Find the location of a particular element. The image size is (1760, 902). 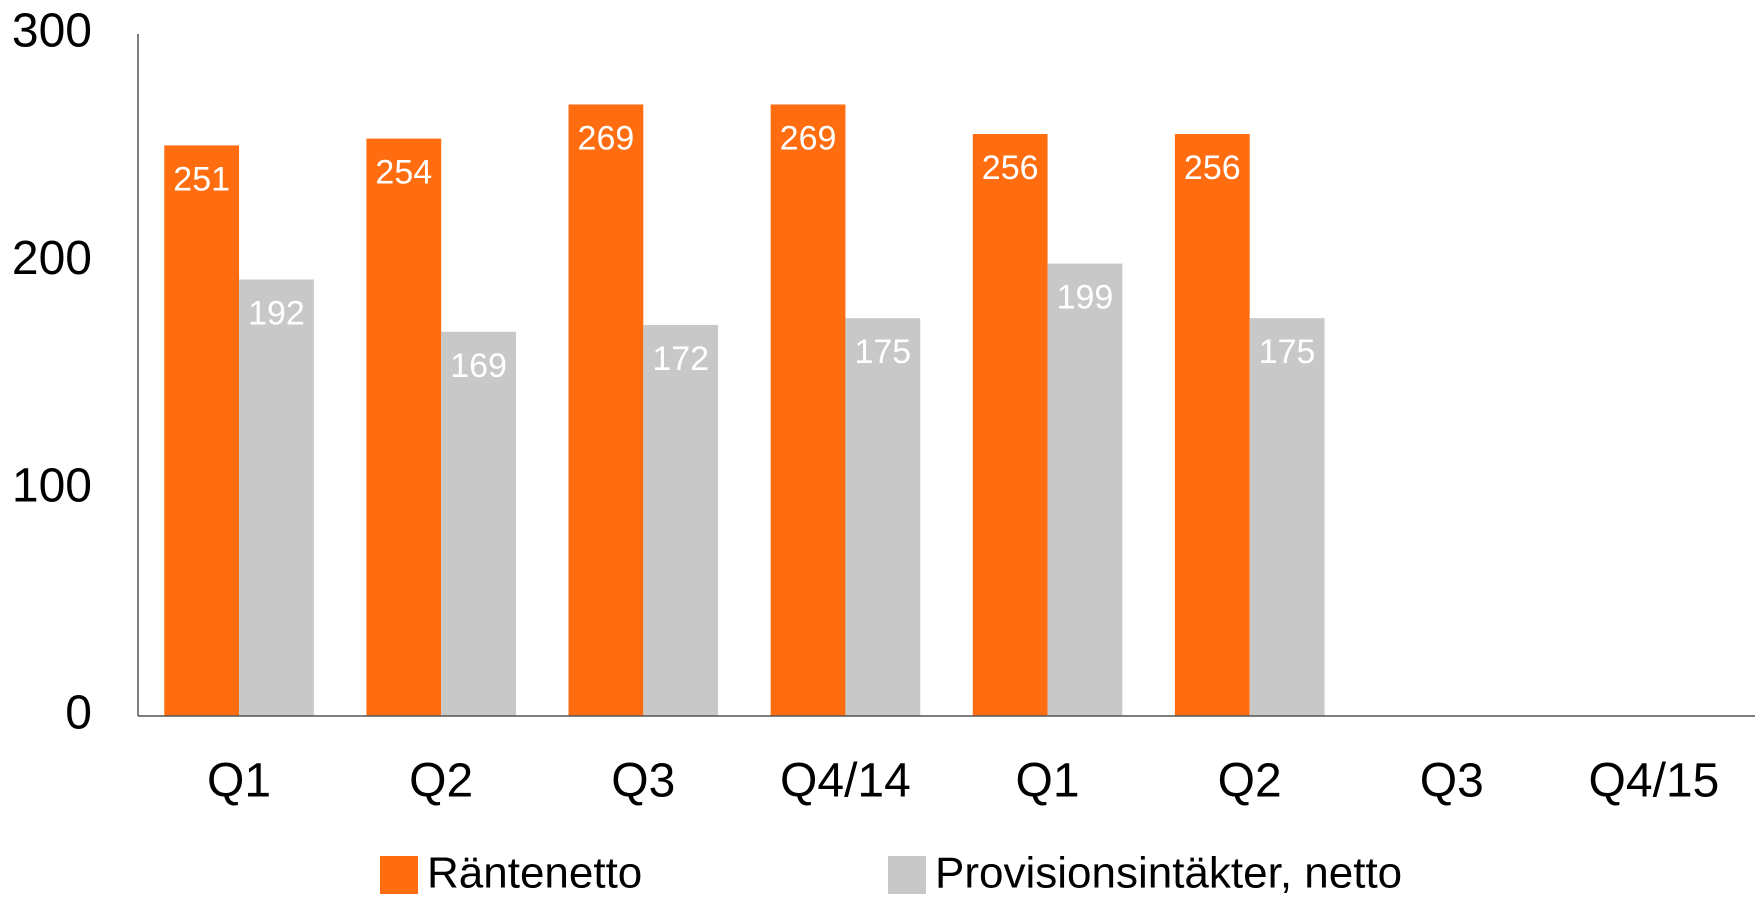

y-tick-label: 0 is located at coordinates (78, 713).